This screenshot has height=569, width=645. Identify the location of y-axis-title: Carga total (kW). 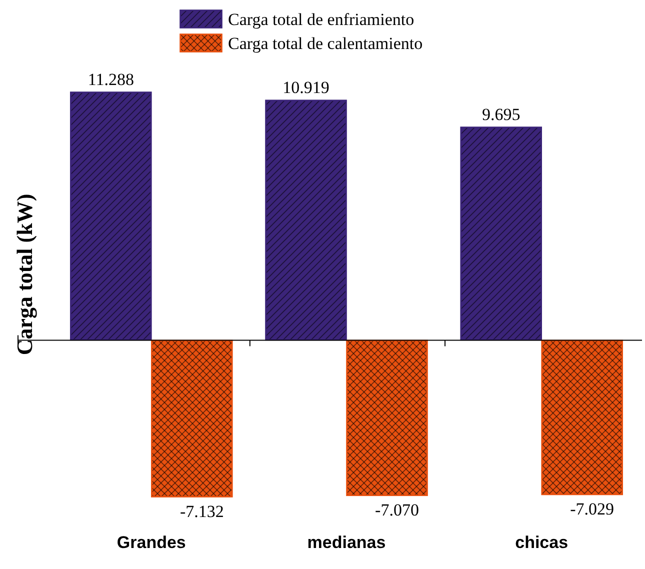
(24, 275).